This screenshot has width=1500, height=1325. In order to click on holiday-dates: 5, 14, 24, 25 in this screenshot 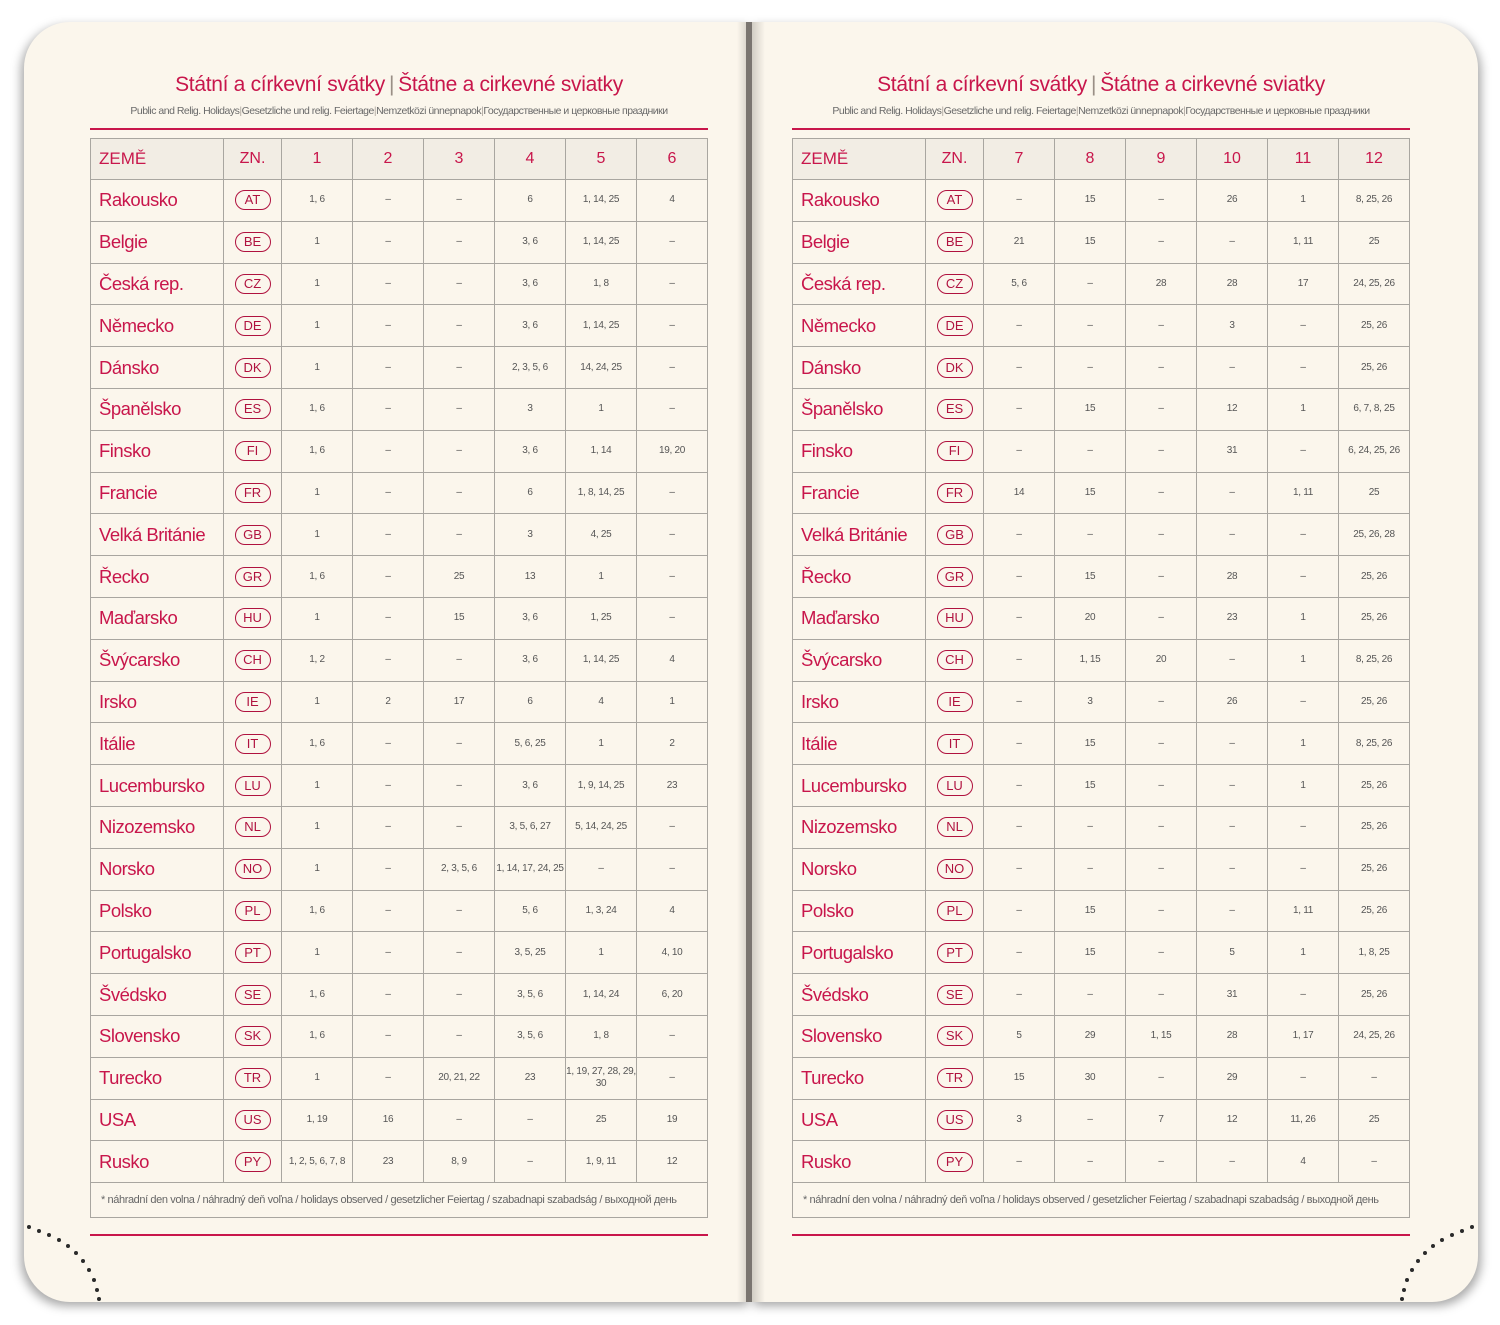, I will do `click(601, 827)`.